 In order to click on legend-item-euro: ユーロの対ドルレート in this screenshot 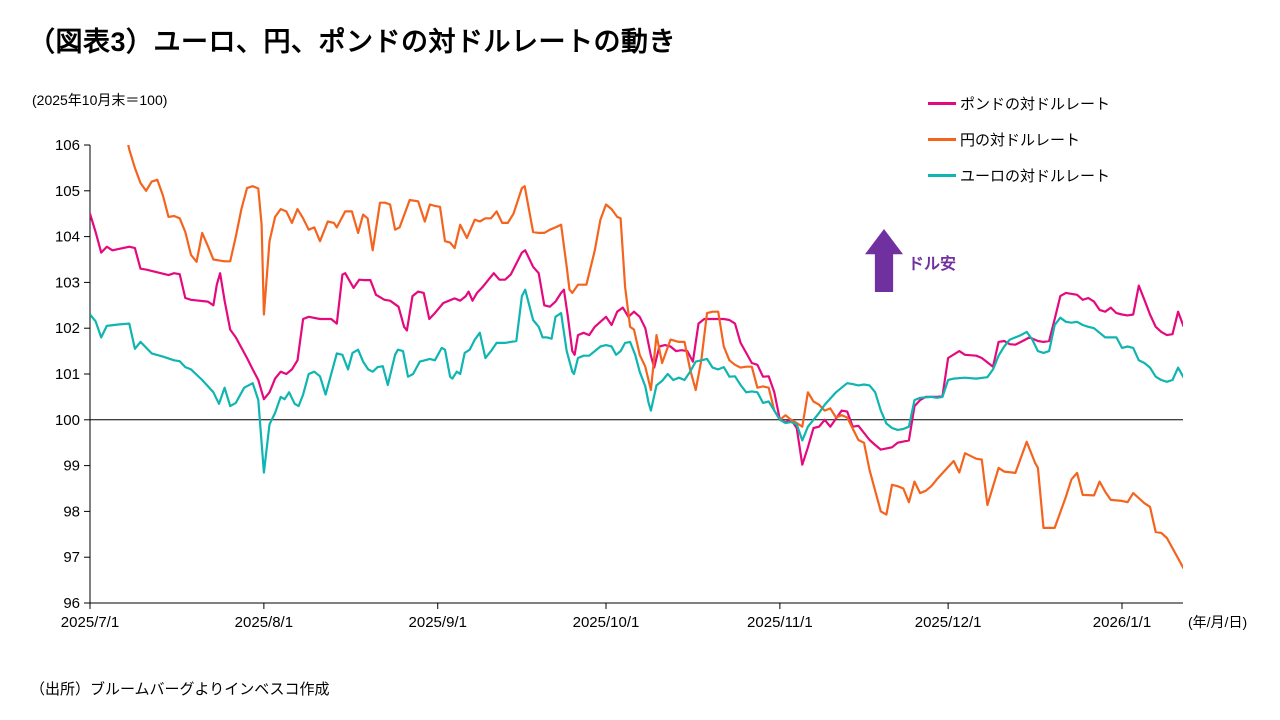, I will do `click(1019, 175)`.